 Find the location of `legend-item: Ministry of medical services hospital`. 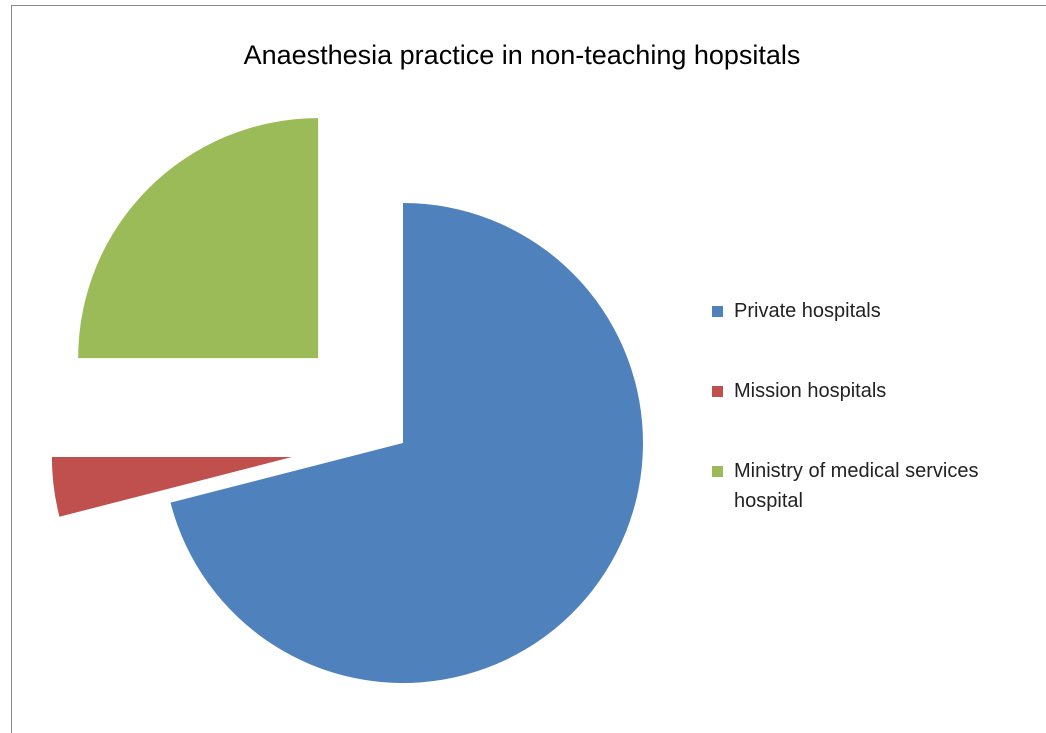

legend-item: Ministry of medical services hospital is located at coordinates (872, 486).